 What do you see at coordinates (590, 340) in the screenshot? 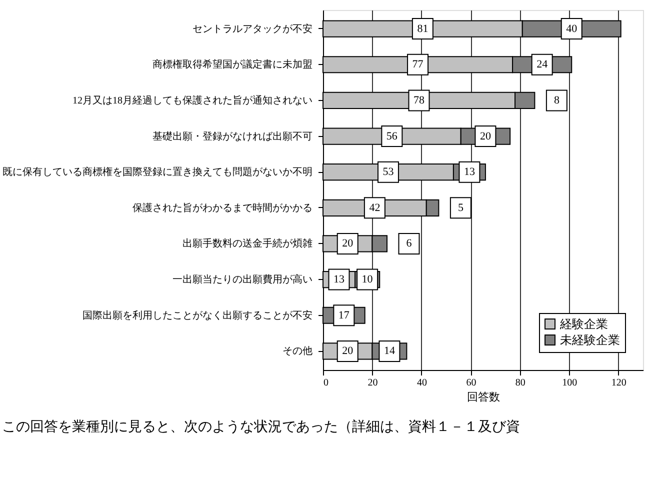
I see `legend-label: 未経験企業` at bounding box center [590, 340].